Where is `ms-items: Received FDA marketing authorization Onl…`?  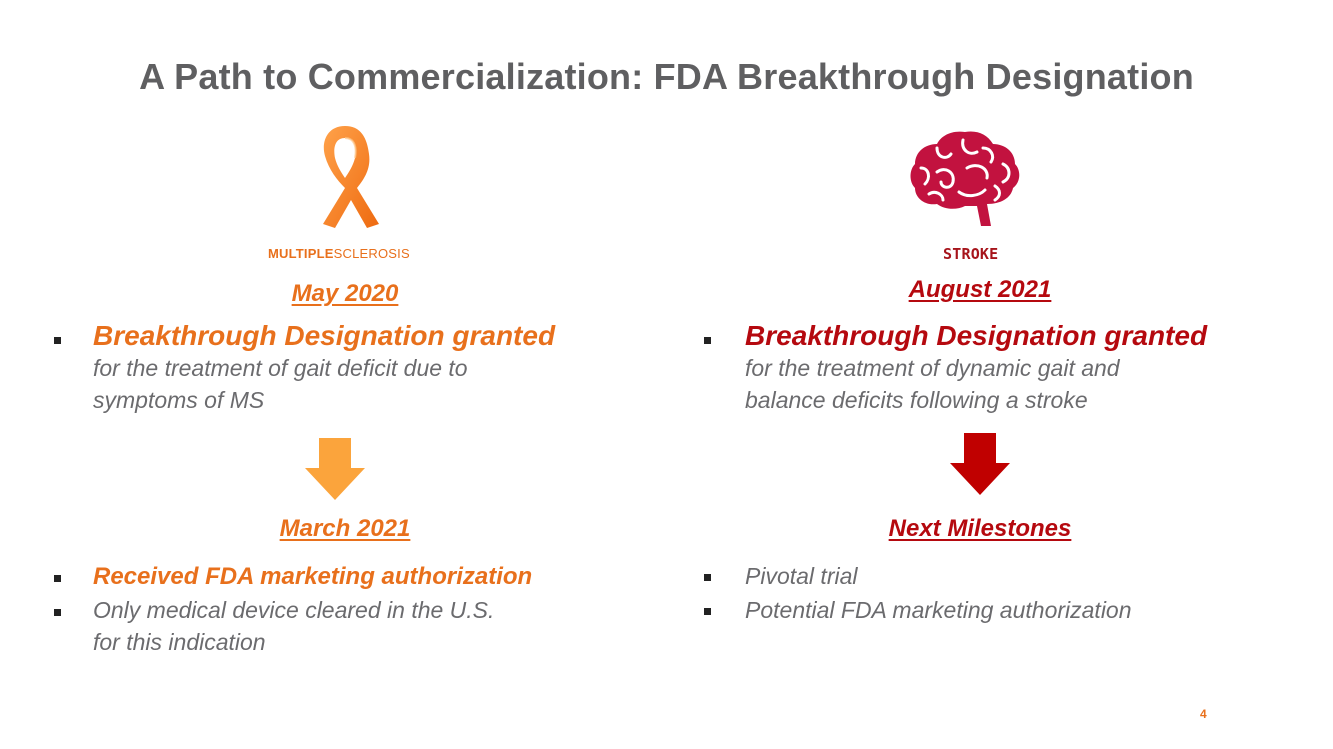
ms-items: Received FDA marketing authorization Onl… is located at coordinates (344, 609).